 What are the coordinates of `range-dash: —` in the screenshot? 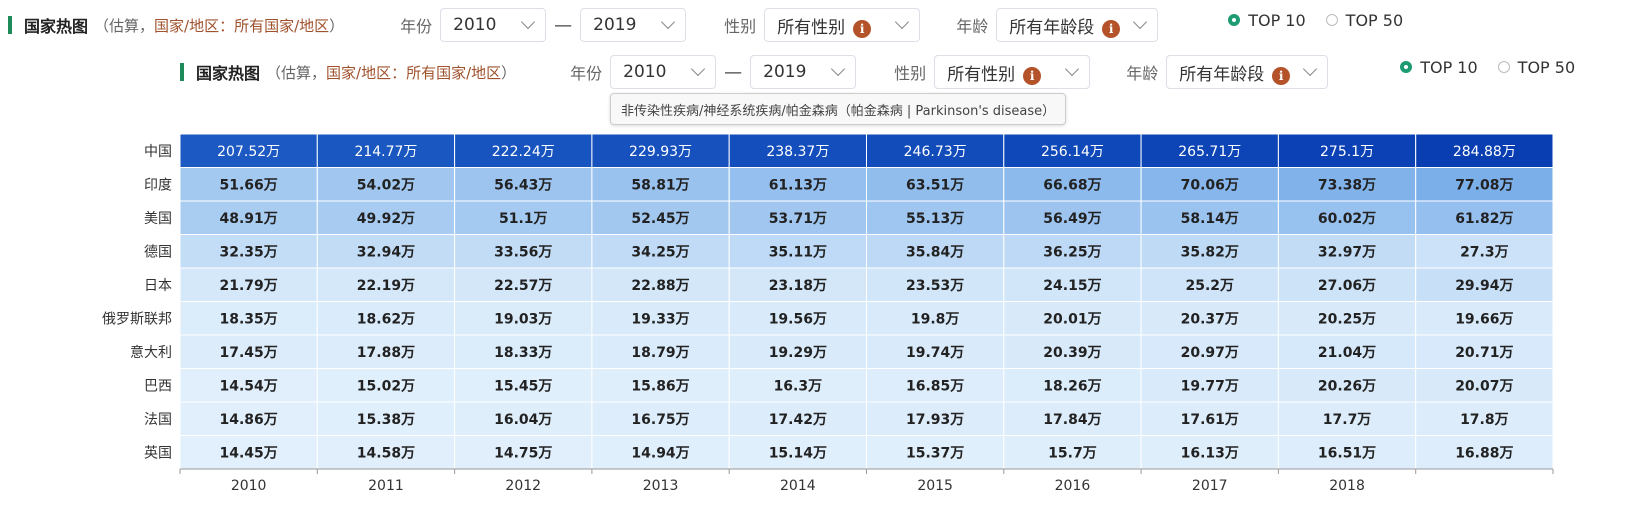 It's located at (733, 72).